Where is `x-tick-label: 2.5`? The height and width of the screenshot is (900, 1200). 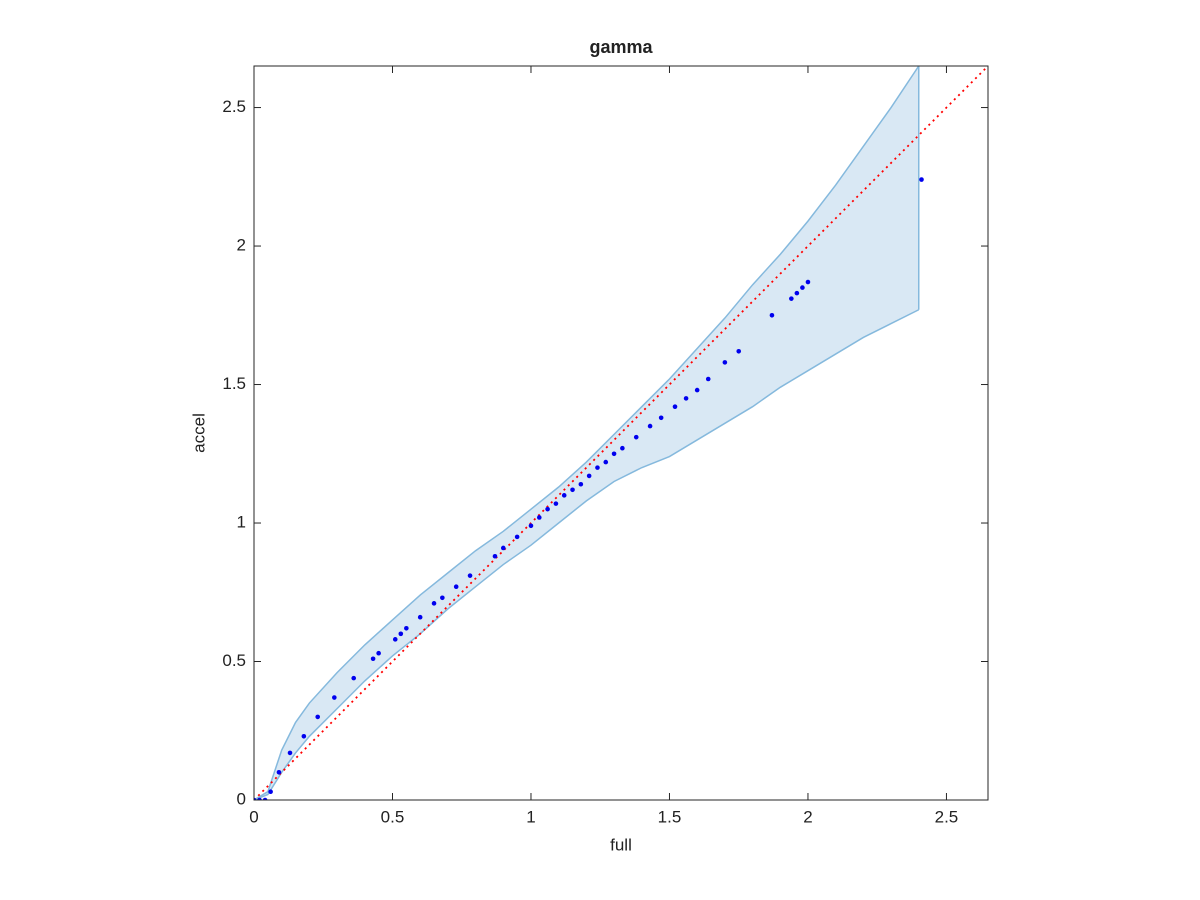 x-tick-label: 2.5 is located at coordinates (947, 816).